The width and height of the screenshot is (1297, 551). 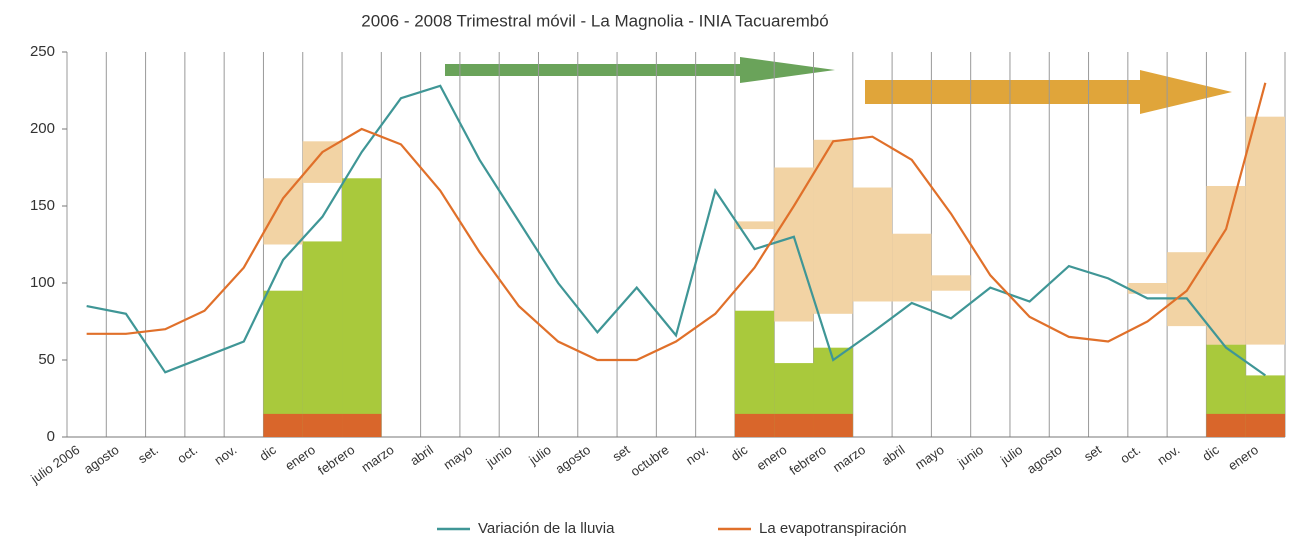 What do you see at coordinates (148, 454) in the screenshot?
I see `x-tick-label: set.` at bounding box center [148, 454].